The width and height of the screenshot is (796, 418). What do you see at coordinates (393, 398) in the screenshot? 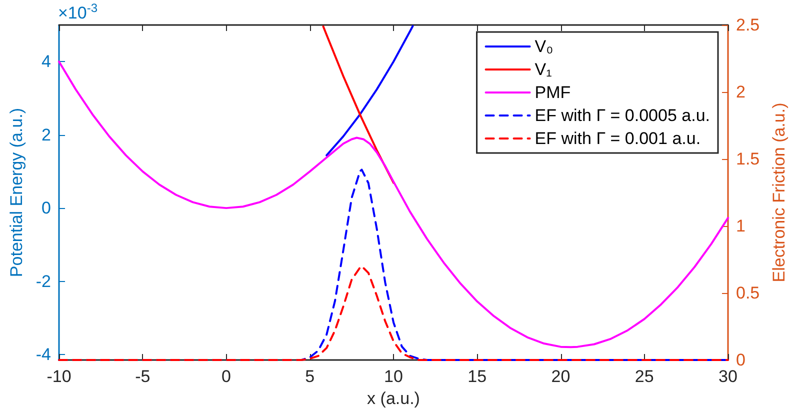
I see `x-axis-title: x (a.u.)` at bounding box center [393, 398].